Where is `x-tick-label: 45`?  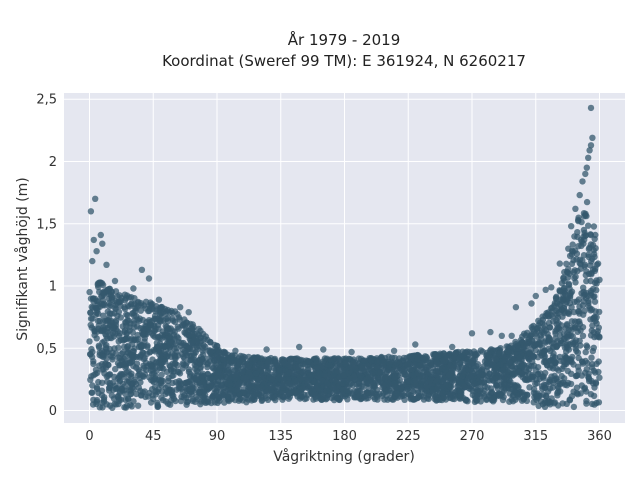
x-tick-label: 45 is located at coordinates (153, 436).